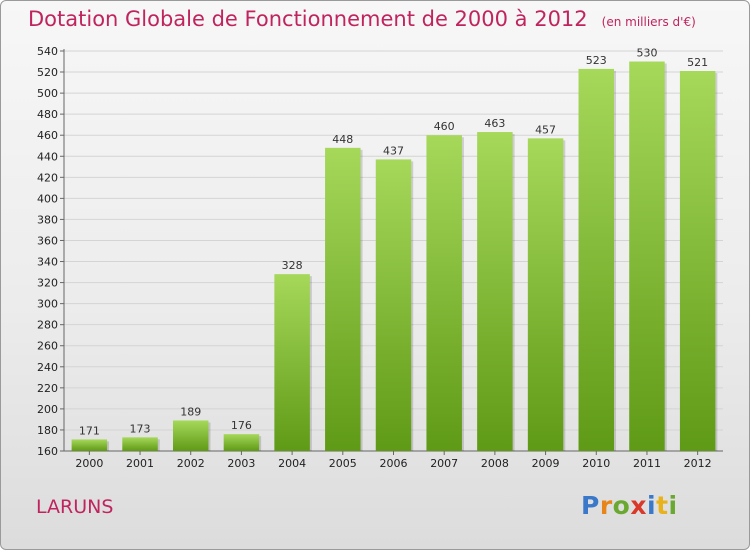 The height and width of the screenshot is (550, 750). I want to click on logo-letter: P, so click(590, 505).